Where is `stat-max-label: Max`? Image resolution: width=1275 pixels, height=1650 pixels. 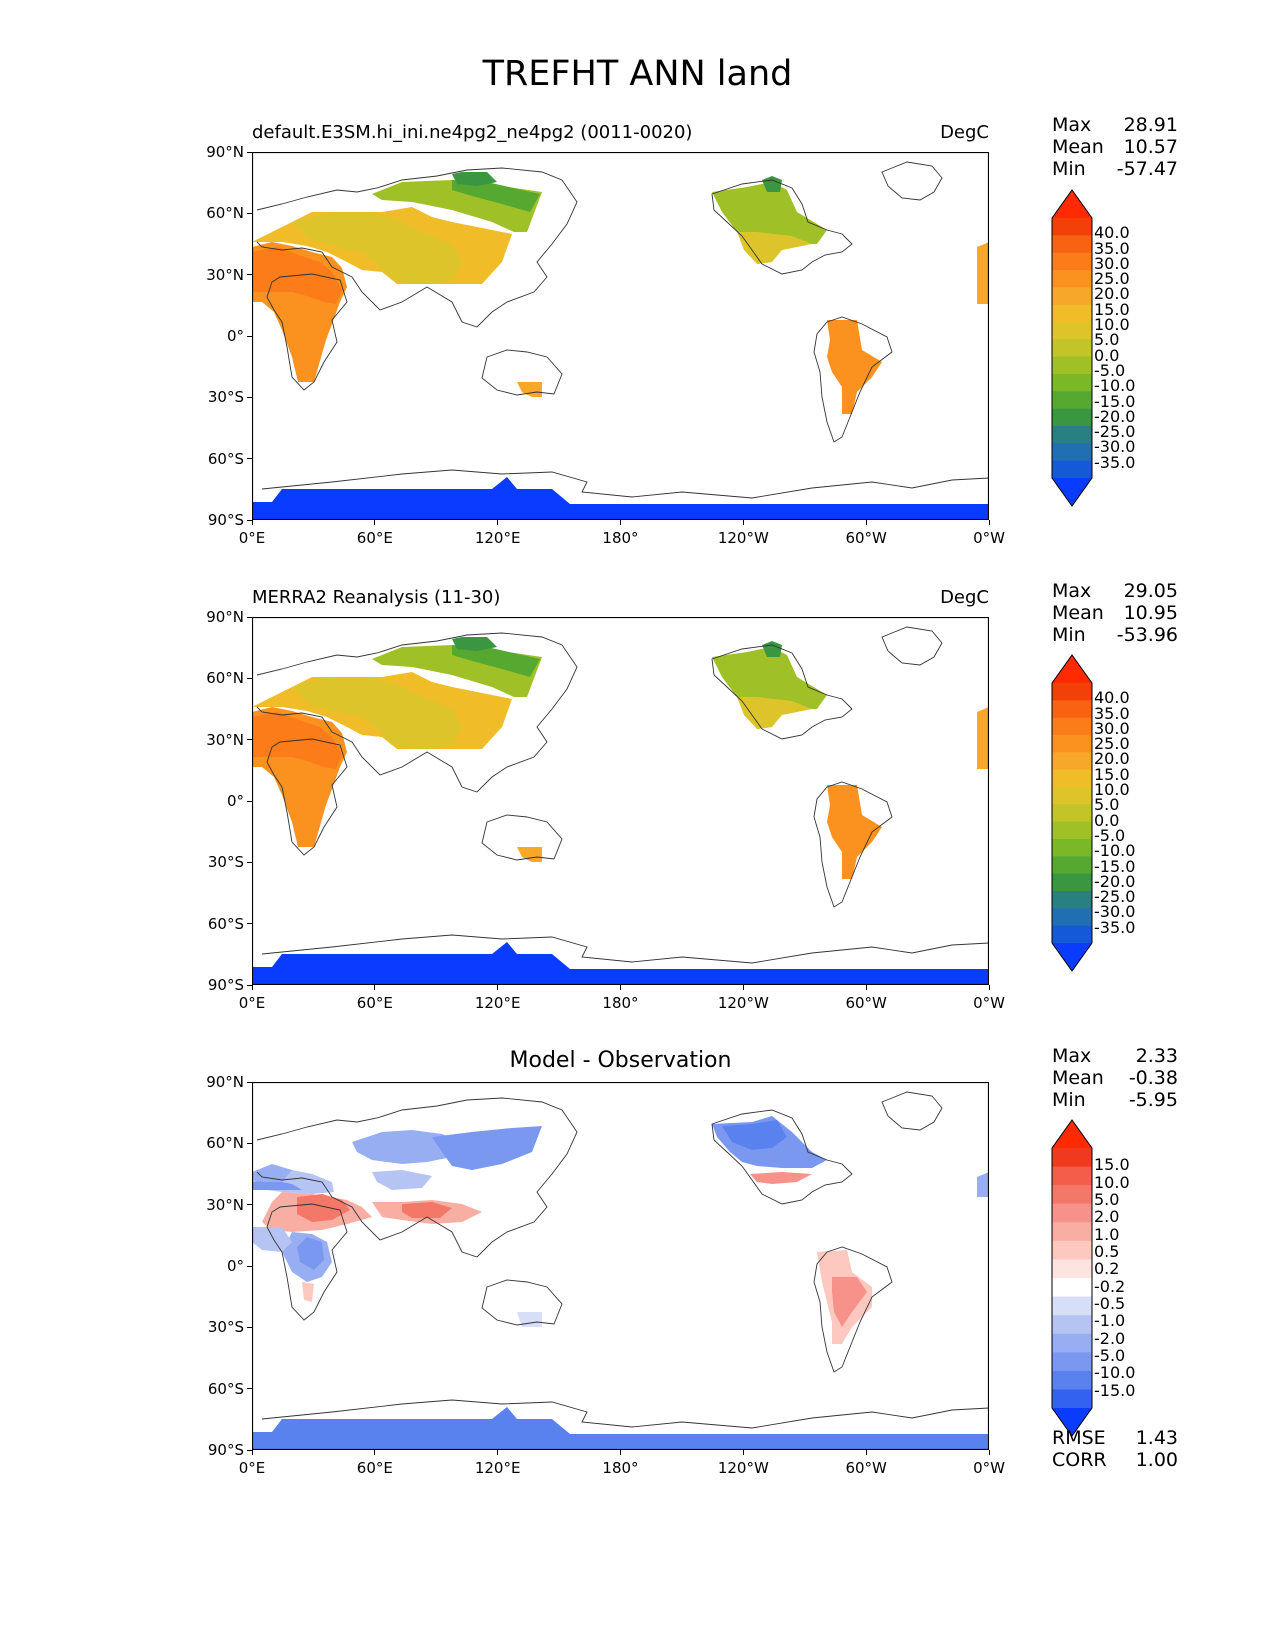
stat-max-label: Max is located at coordinates (1072, 591).